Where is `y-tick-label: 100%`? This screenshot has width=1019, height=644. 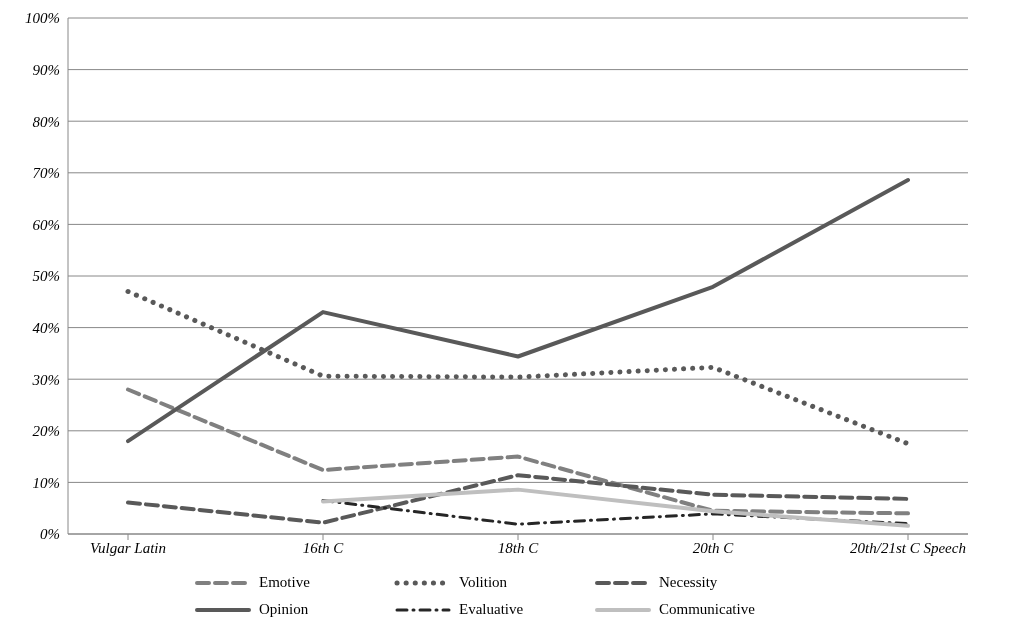
y-tick-label: 100% is located at coordinates (42, 18).